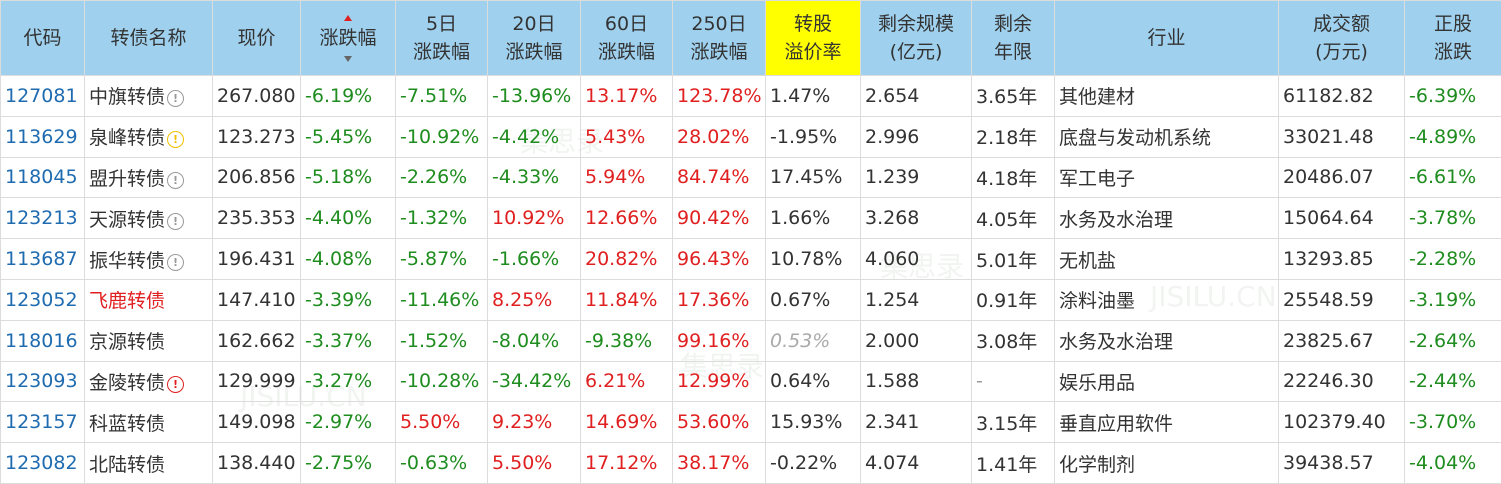 The width and height of the screenshot is (1501, 484). I want to click on bond-name-cell: 天源转债!, so click(149, 218).